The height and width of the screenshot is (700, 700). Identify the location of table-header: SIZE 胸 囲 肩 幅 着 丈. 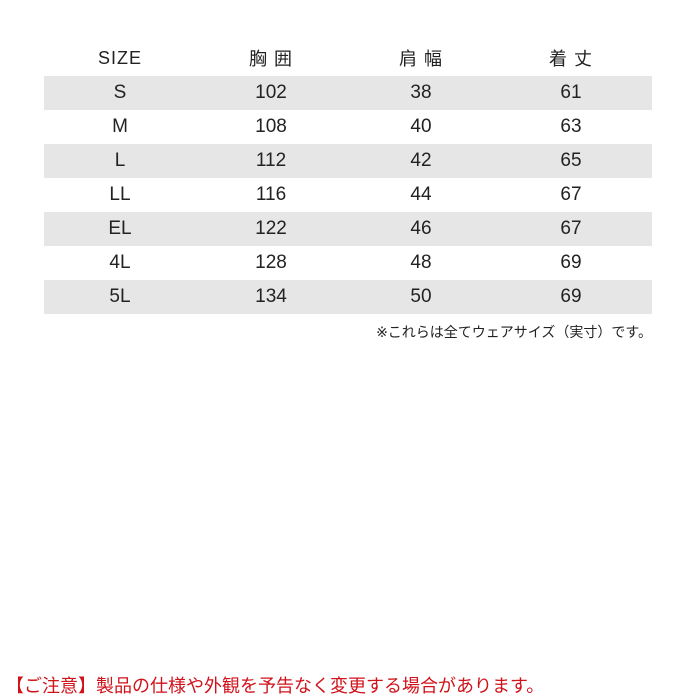
(348, 58).